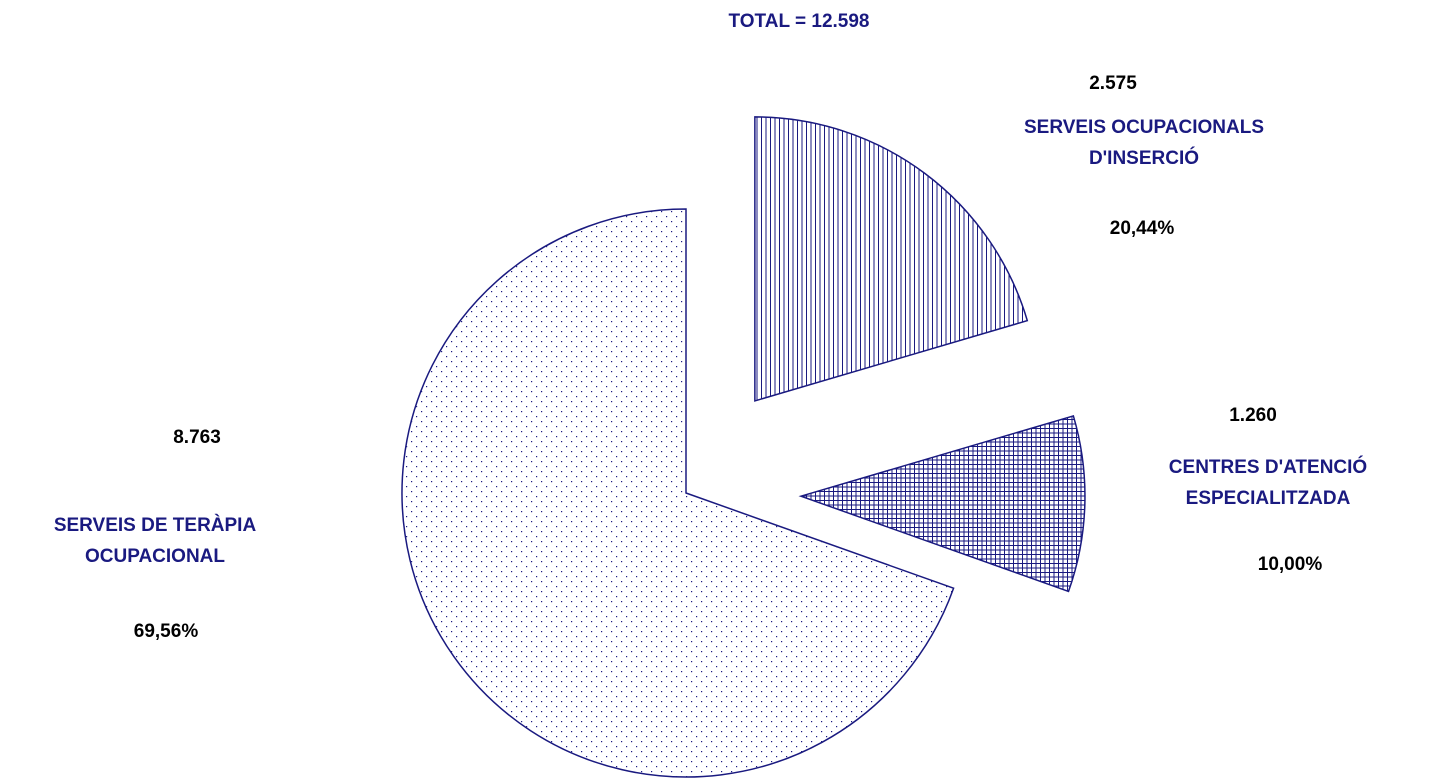 Image resolution: width=1433 pixels, height=781 pixels. Describe the element at coordinates (1142, 228) in the screenshot. I see `slice-percent-label: 20,44%` at that location.